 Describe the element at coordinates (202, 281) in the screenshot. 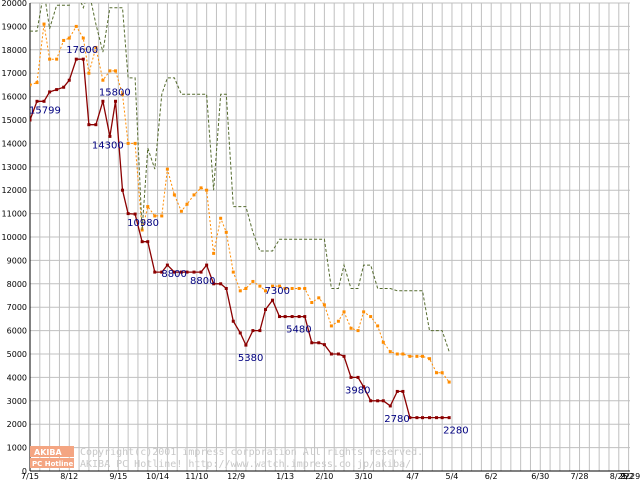

I see `data-label: 8800` at that location.